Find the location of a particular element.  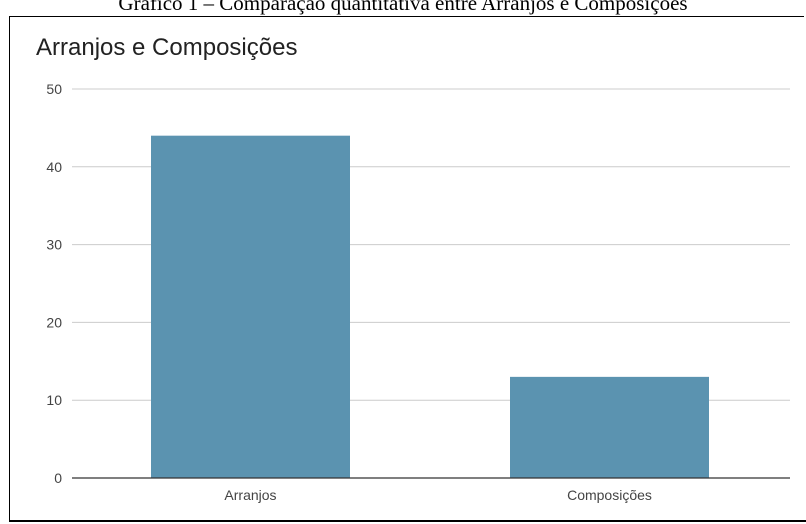

y-tick-label: 50 is located at coordinates (54, 89).